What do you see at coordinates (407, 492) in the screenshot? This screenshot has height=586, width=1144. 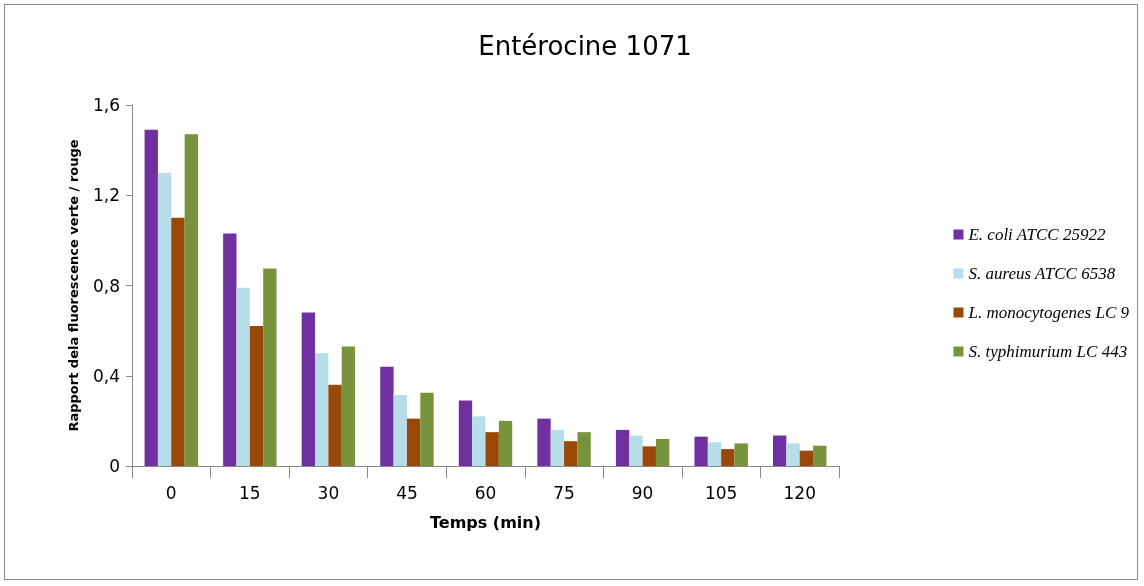 I see `x-tick-label: 45` at bounding box center [407, 492].